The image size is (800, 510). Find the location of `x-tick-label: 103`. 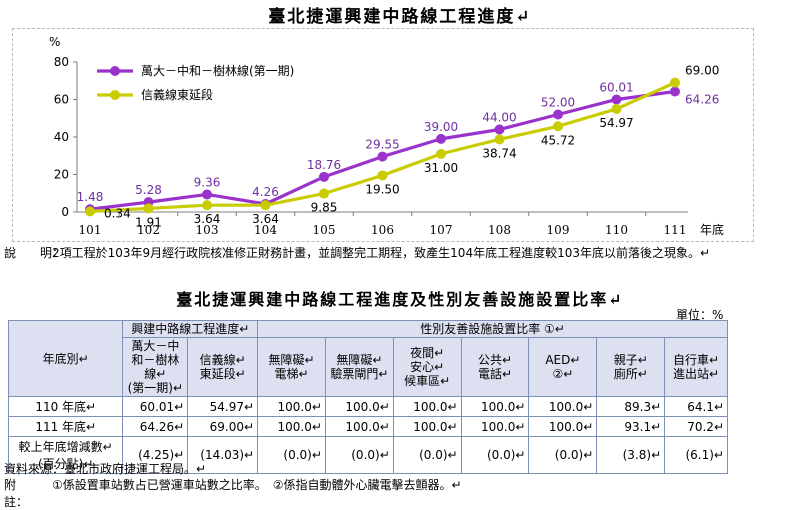

x-tick-label: 103 is located at coordinates (207, 230).